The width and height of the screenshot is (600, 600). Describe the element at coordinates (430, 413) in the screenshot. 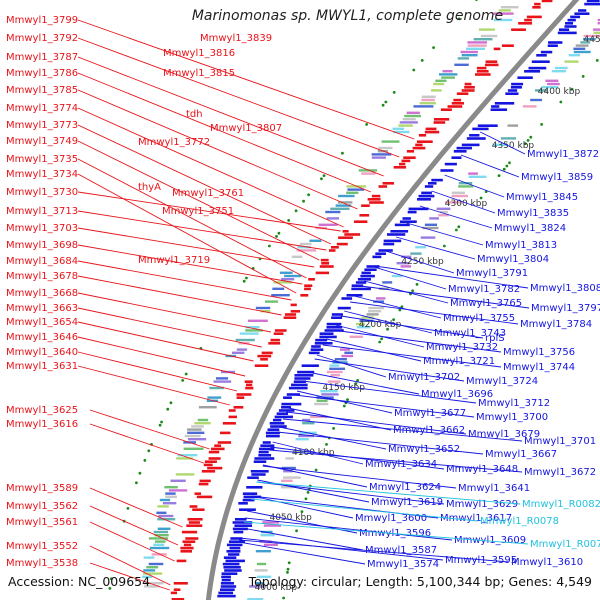

I see `reverse-gene-label: Mmwyl1_3677` at that location.